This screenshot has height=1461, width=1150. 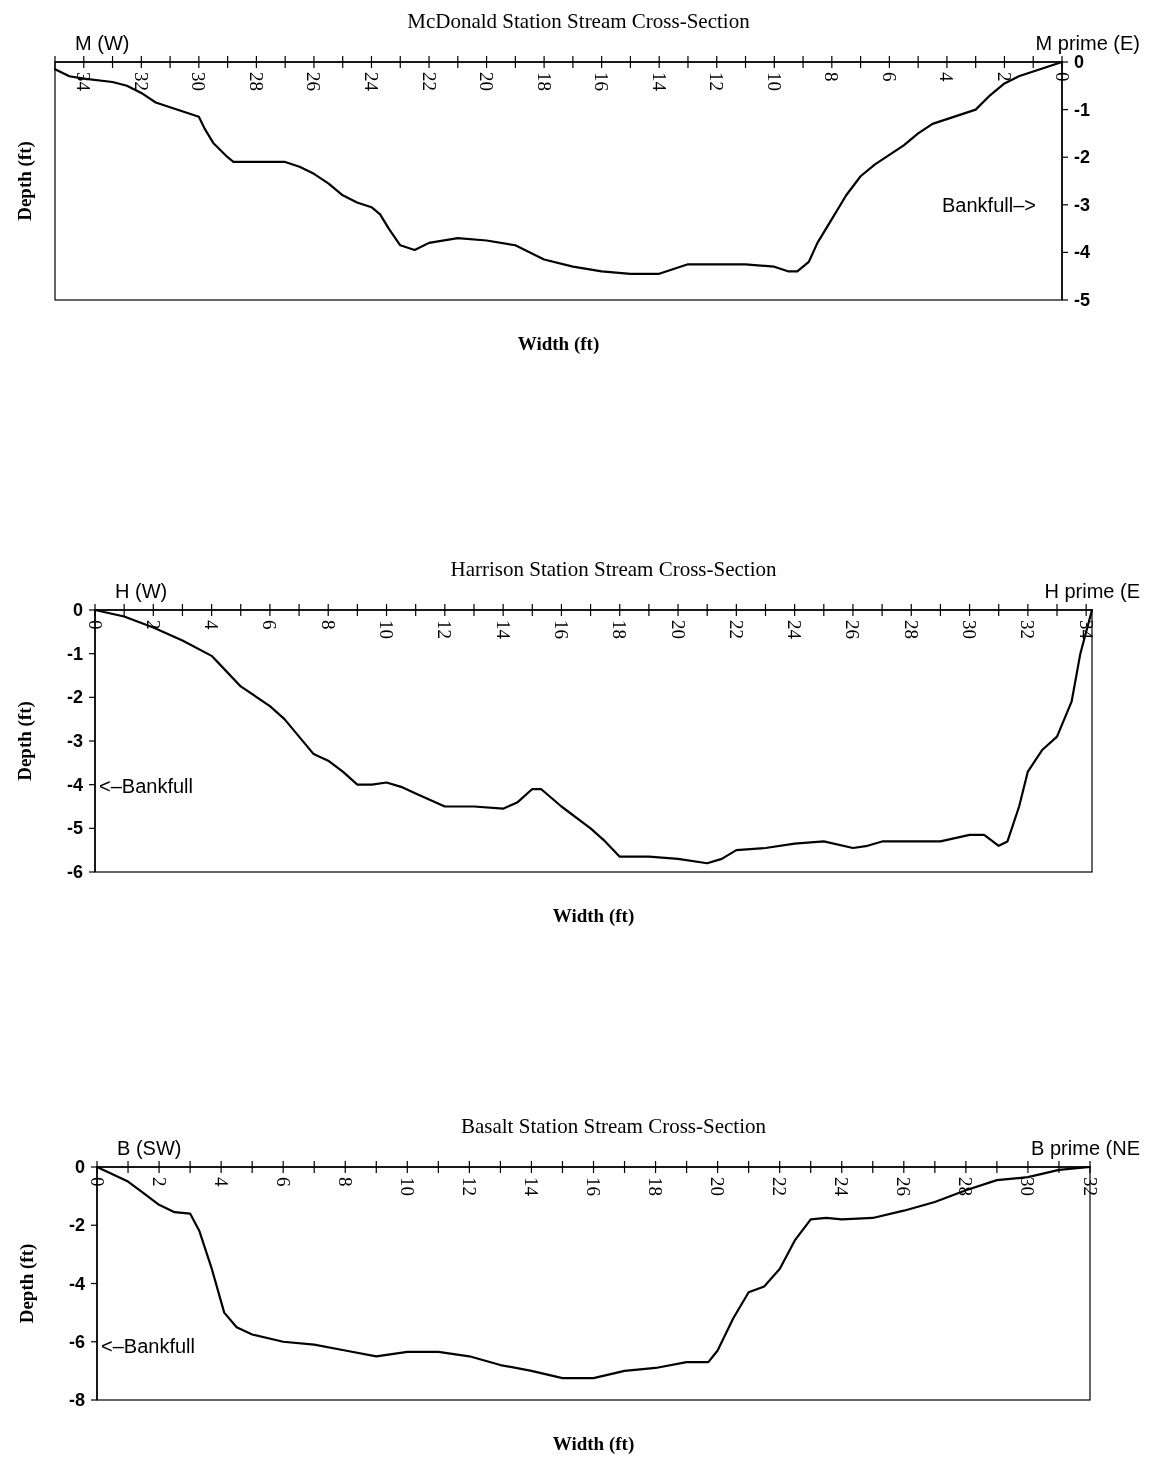 What do you see at coordinates (1082, 300) in the screenshot?
I see `y2-tick-label: -5` at bounding box center [1082, 300].